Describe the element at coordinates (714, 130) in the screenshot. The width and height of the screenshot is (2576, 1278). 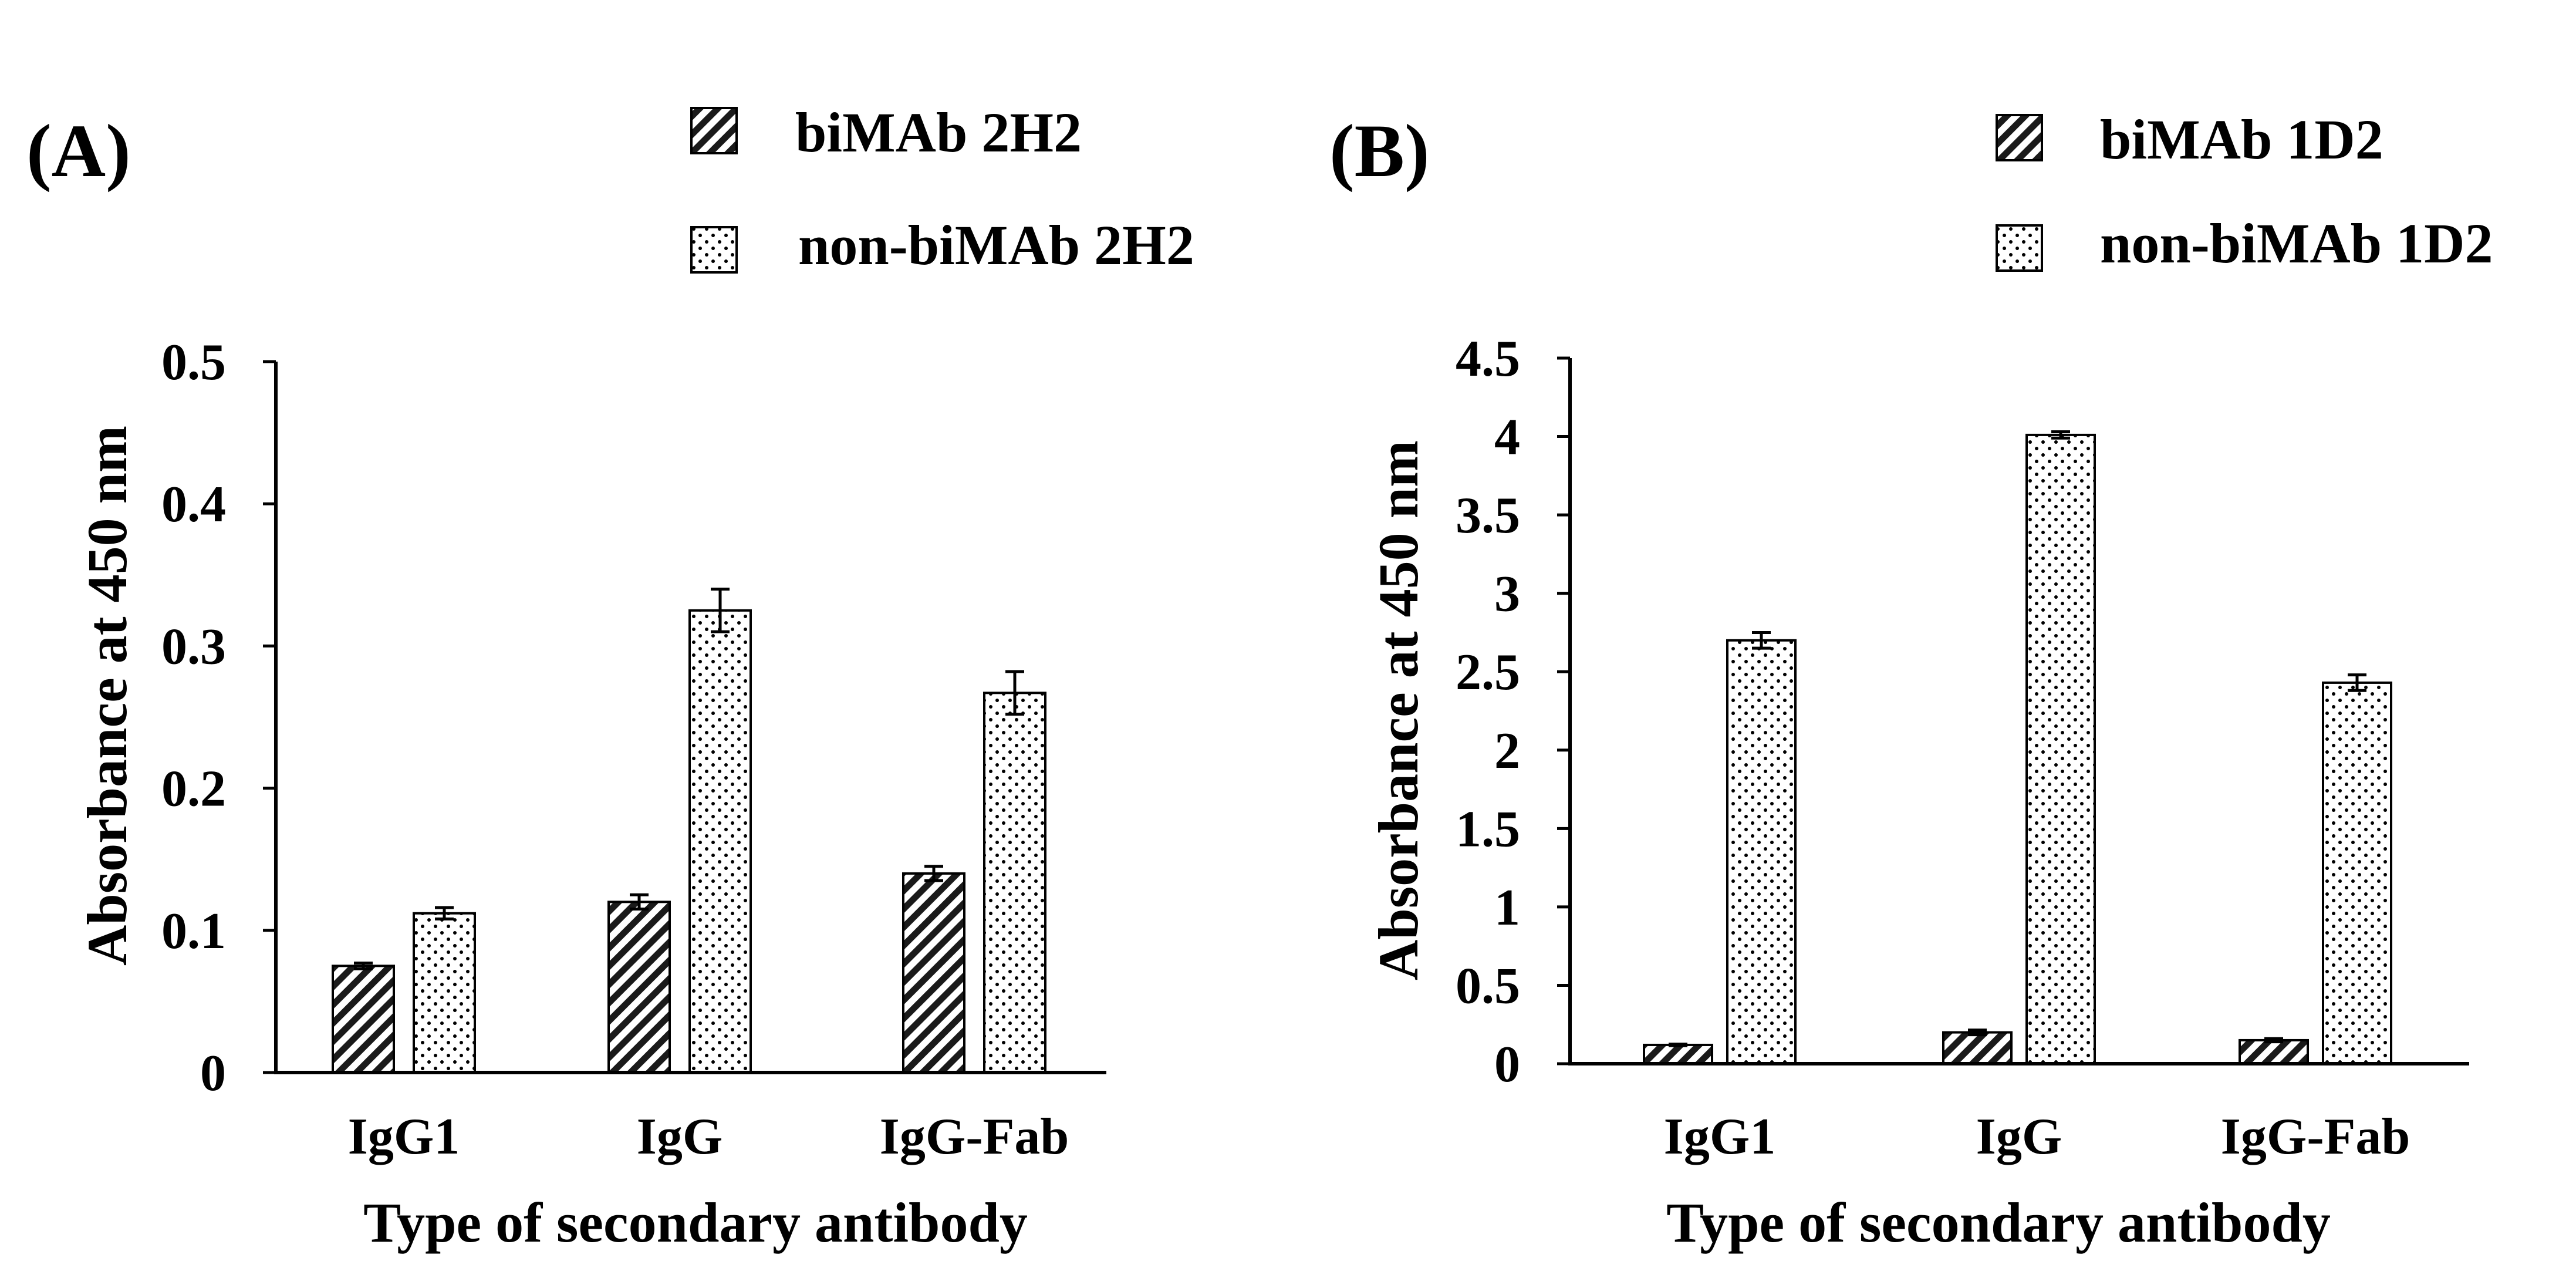
I see `legend-swatch-biMAb-2H2` at that location.